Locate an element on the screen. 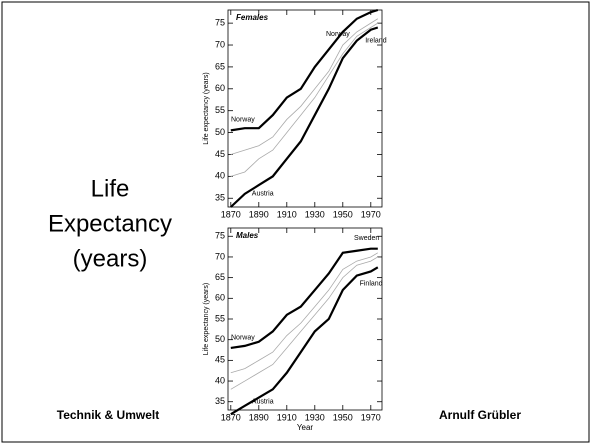 The height and width of the screenshot is (445, 592). annotation: Ireland is located at coordinates (376, 40).